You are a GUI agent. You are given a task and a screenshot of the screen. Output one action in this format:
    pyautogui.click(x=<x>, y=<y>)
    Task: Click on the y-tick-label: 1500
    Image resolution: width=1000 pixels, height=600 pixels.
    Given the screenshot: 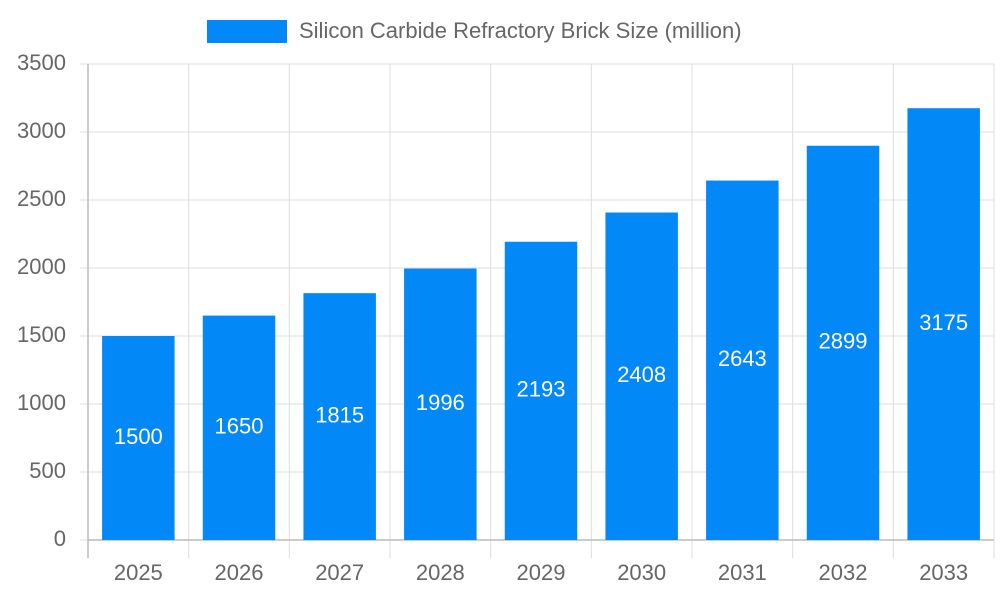 What is the action you would take?
    pyautogui.click(x=41, y=334)
    